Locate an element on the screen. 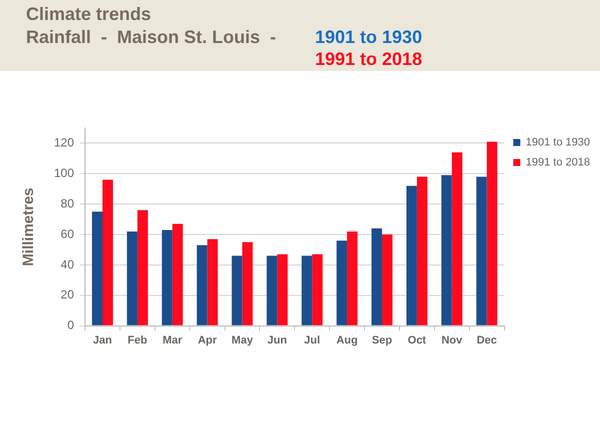 The height and width of the screenshot is (432, 600). text: 1991 to 2018 is located at coordinates (368, 59).